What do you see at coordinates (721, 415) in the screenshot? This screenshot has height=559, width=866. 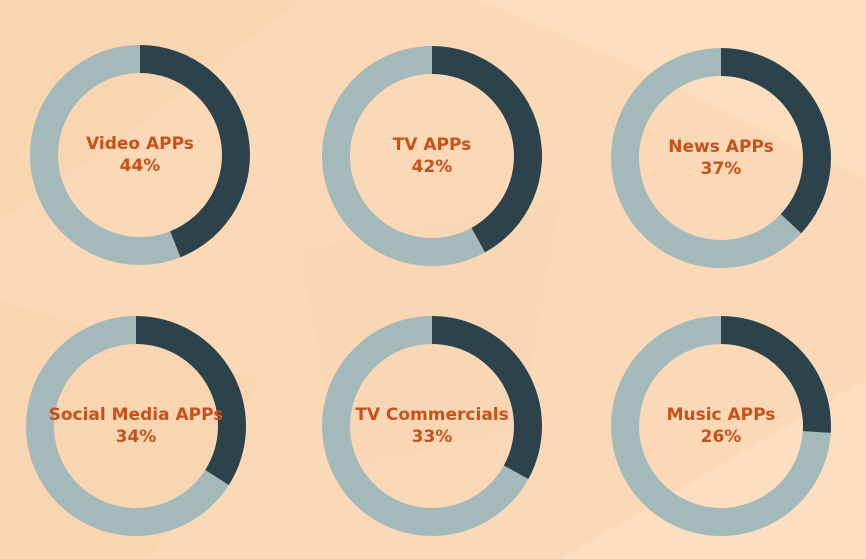 I see `chart-title: Music APPs` at bounding box center [721, 415].